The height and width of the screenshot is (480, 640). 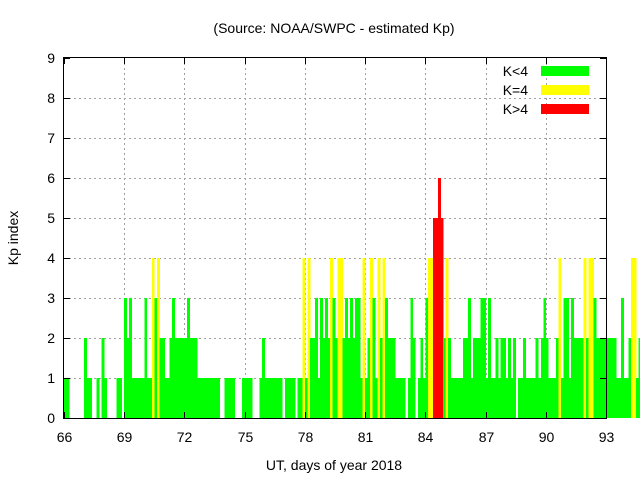 What do you see at coordinates (334, 465) in the screenshot?
I see `x-axis-label: UT, days of year 2018` at bounding box center [334, 465].